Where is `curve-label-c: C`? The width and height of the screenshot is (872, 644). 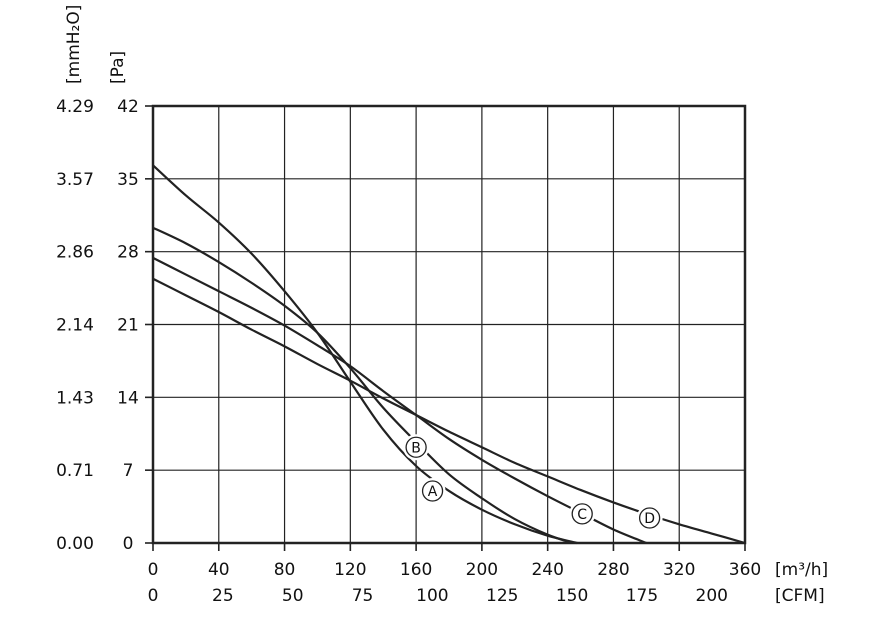 curve-label-c: C is located at coordinates (582, 515).